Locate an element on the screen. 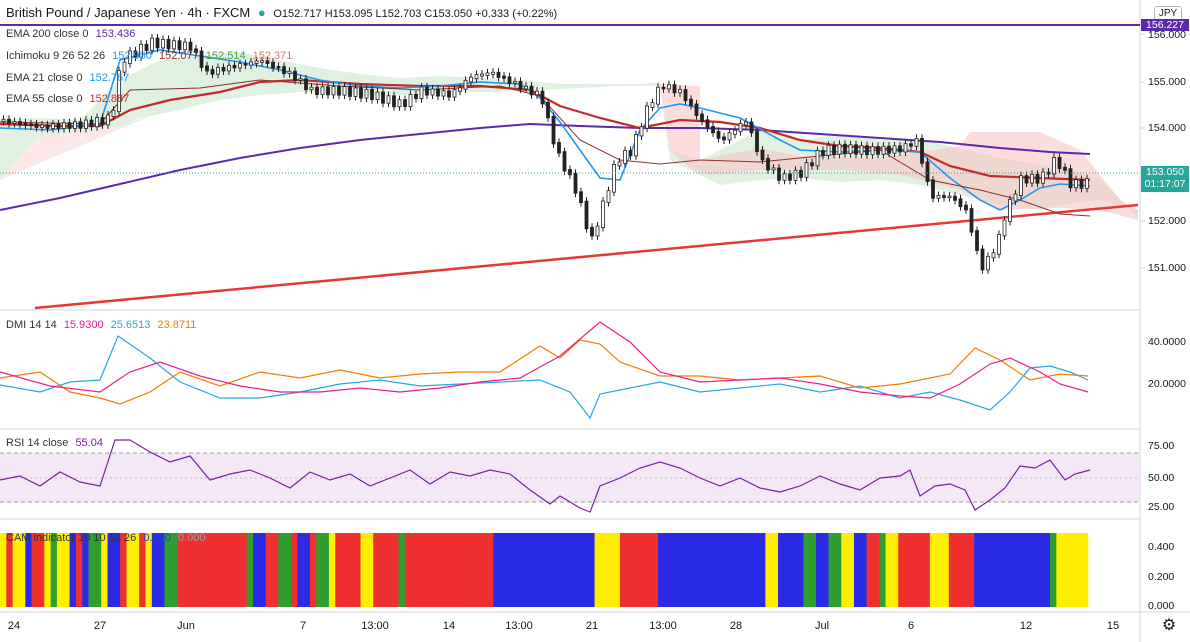 The height and width of the screenshot is (642, 1190). current-price-tag: 153.050 01:17:07 is located at coordinates (1165, 179).